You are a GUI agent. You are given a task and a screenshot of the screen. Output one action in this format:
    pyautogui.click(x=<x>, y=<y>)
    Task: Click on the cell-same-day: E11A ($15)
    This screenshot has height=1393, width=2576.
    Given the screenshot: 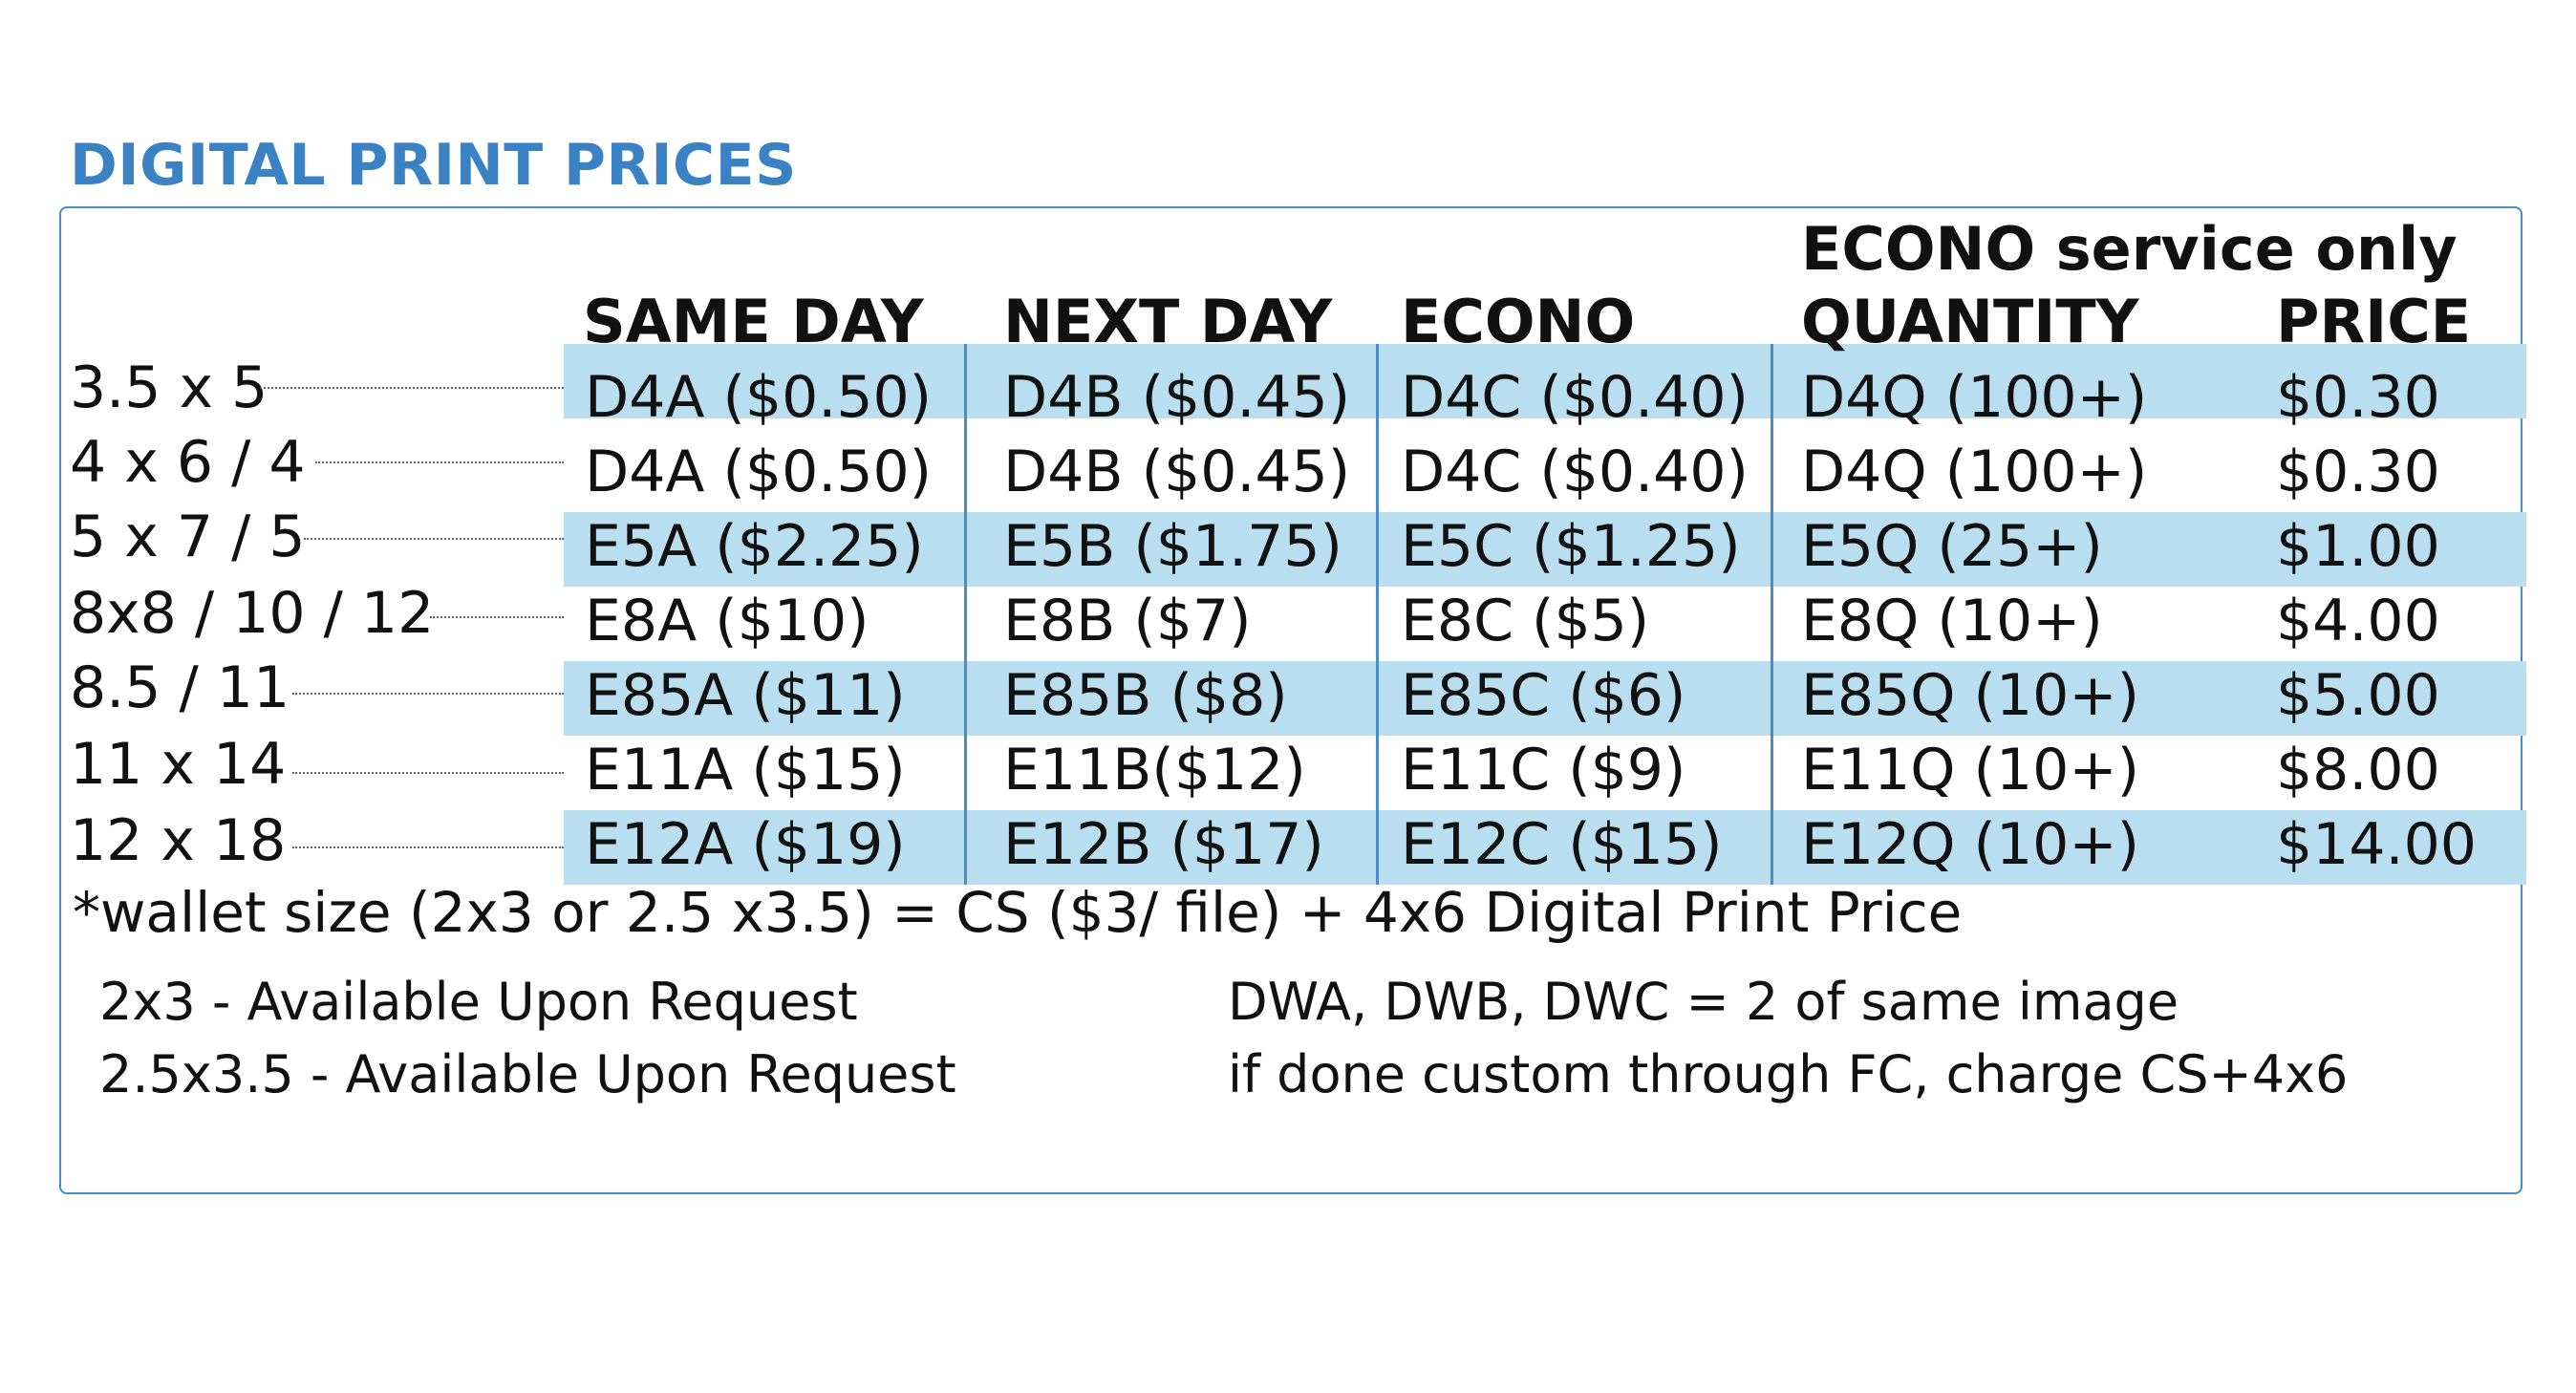 What is the action you would take?
    pyautogui.click(x=745, y=770)
    